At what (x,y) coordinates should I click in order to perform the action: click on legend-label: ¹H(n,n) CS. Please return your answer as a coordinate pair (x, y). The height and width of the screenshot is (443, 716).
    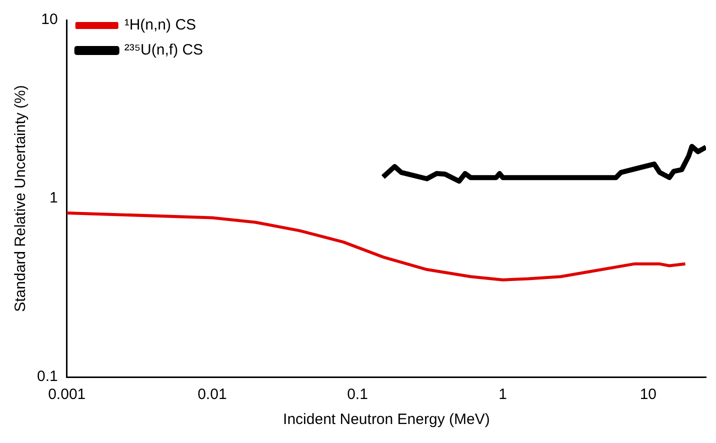
    Looking at the image, I should click on (160, 25).